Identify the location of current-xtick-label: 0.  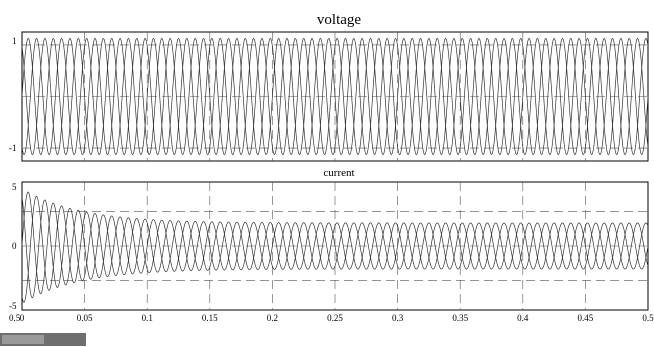
(22, 318).